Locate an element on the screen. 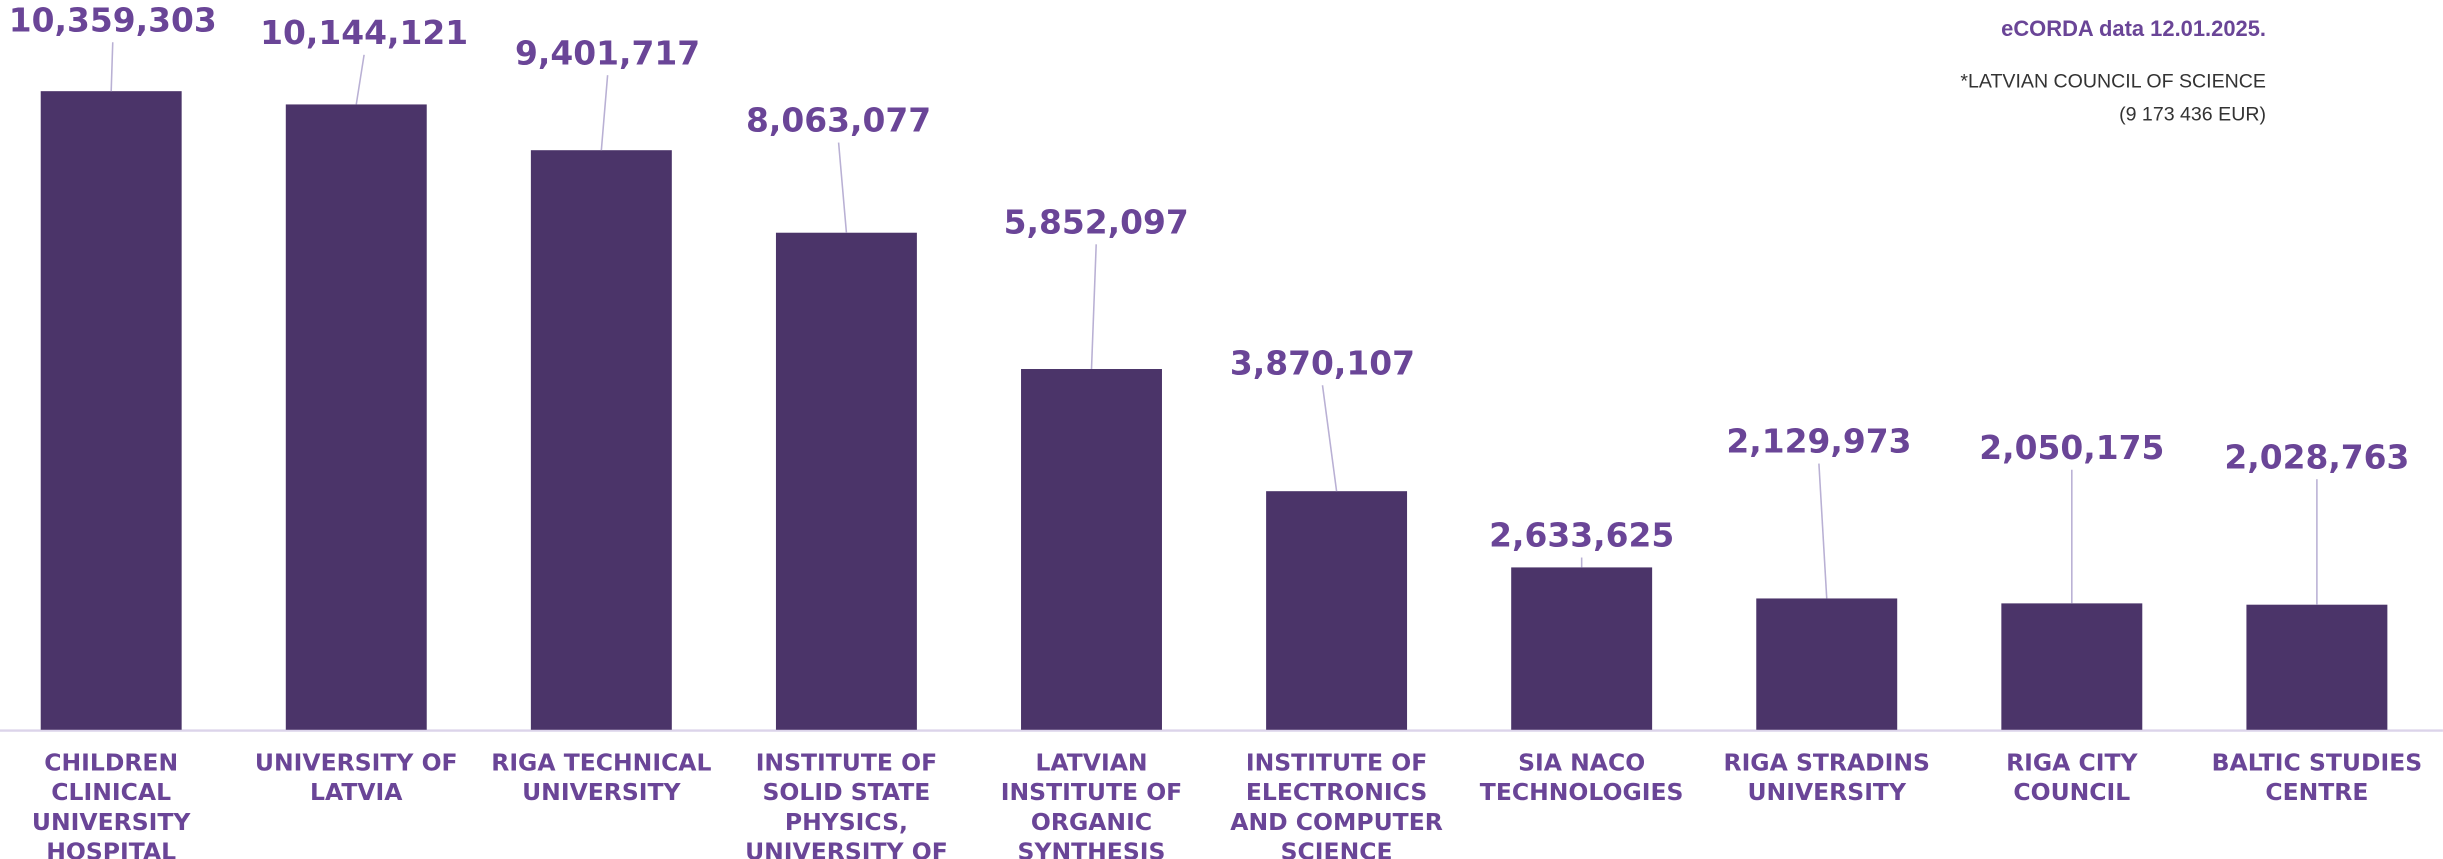 The width and height of the screenshot is (2443, 859). value-label: 2,633,625 is located at coordinates (1581, 535).